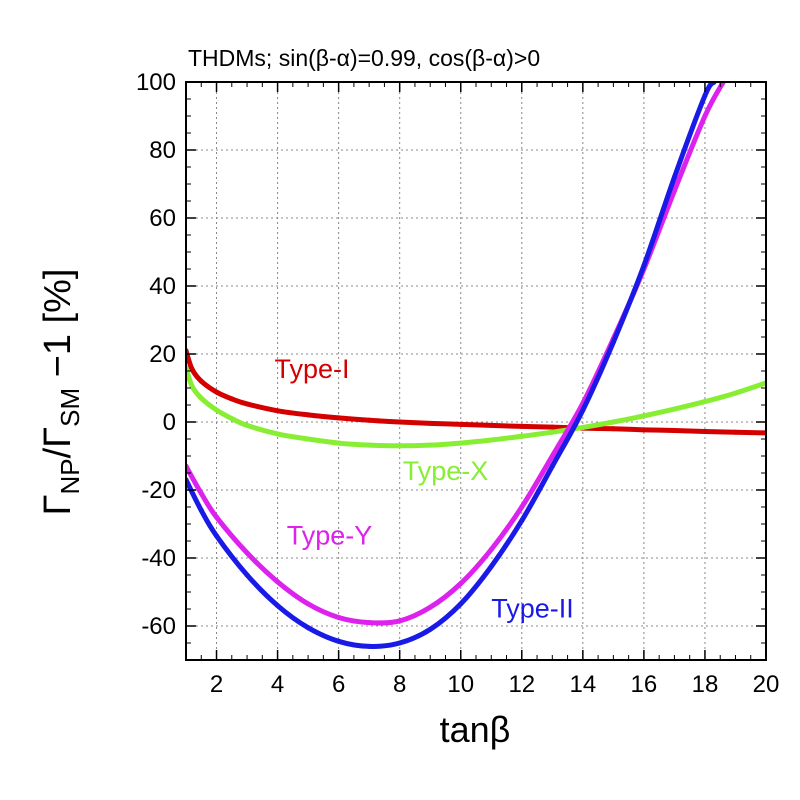 The height and width of the screenshot is (800, 800). I want to click on x-tick-label: 16, so click(644, 684).